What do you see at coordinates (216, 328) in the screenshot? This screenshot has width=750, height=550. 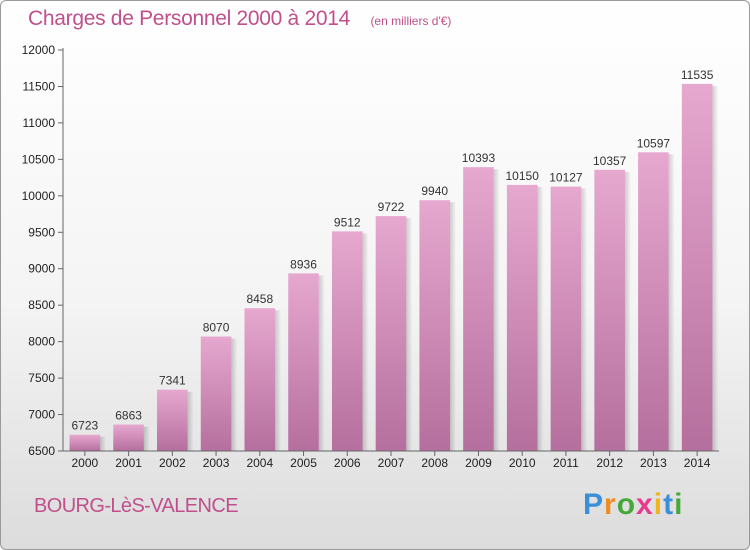 I see `value-label-2003: 8070` at bounding box center [216, 328].